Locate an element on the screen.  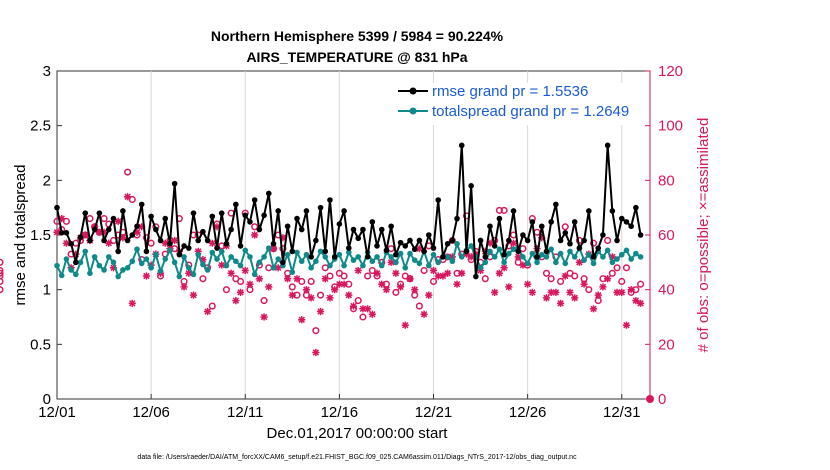
right-y-tick-label: 40 is located at coordinates (666, 290).